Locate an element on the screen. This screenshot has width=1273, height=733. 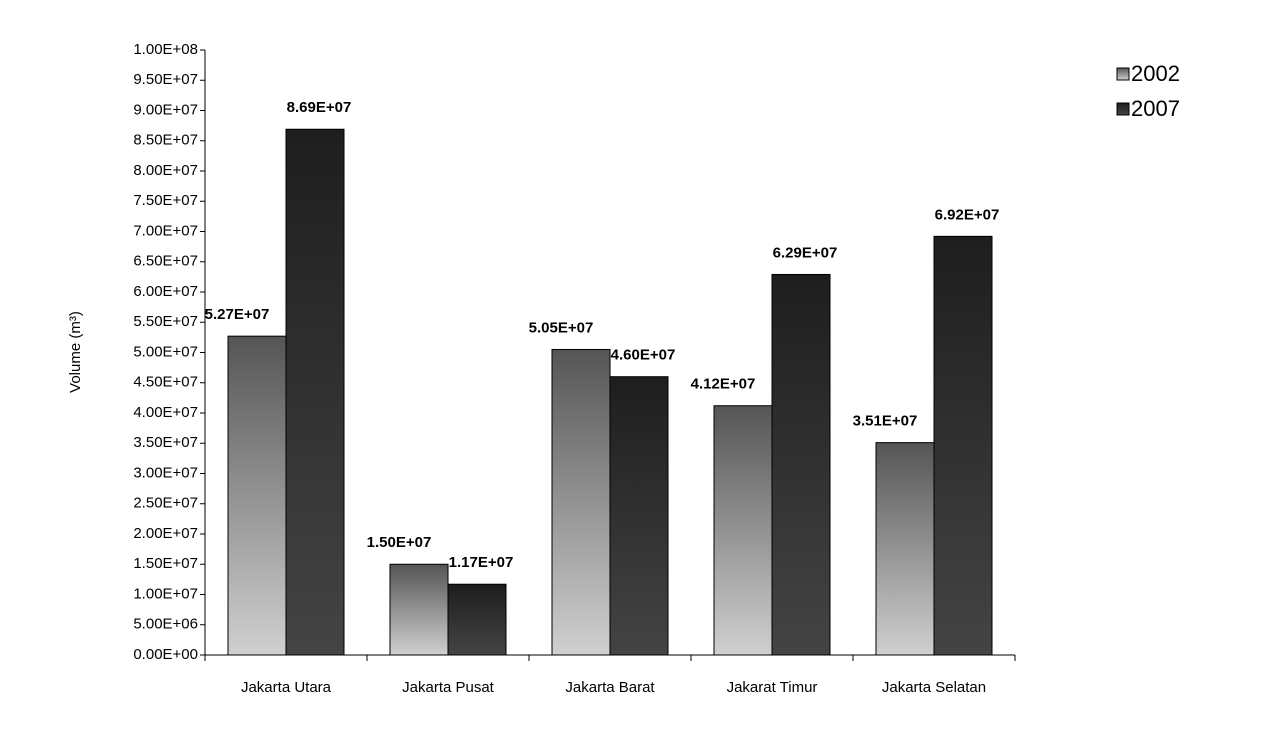
y-tick-label: 0.00E+00 is located at coordinates (165, 654).